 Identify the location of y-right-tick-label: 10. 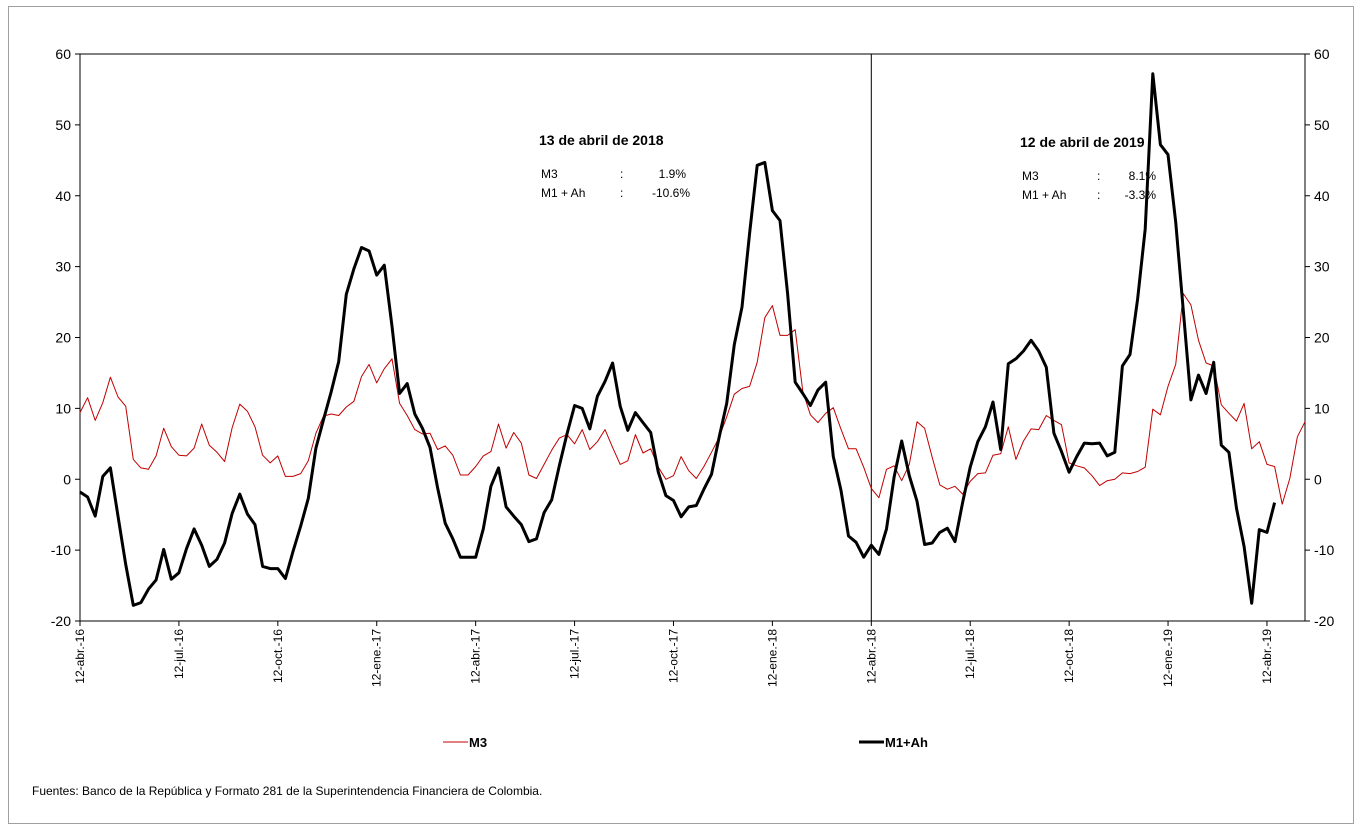
(1322, 408).